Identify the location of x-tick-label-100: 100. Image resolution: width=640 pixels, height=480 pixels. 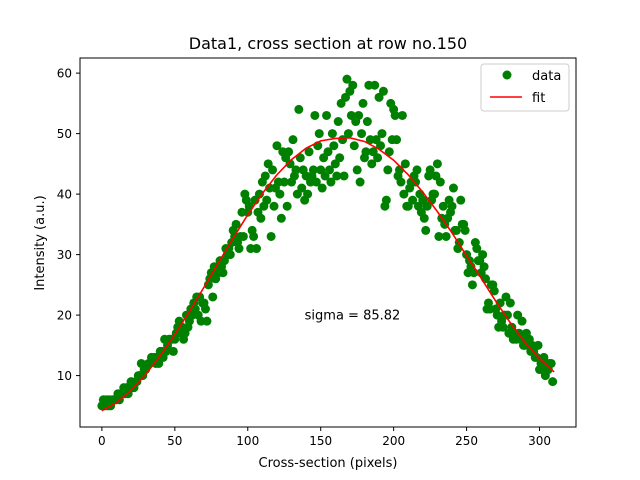
(247, 441).